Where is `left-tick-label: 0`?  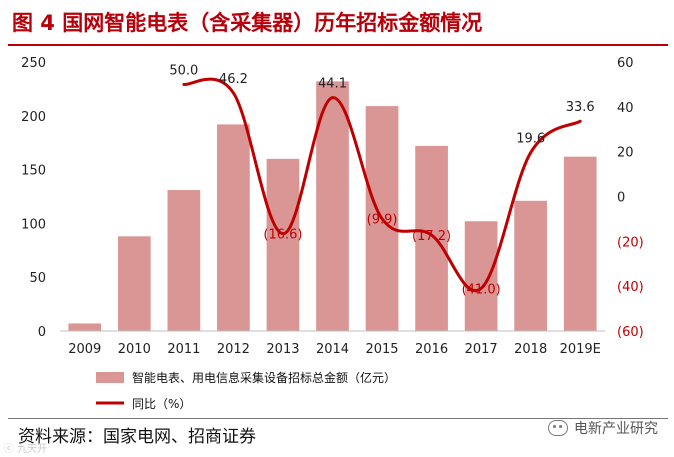 left-tick-label: 0 is located at coordinates (42, 332).